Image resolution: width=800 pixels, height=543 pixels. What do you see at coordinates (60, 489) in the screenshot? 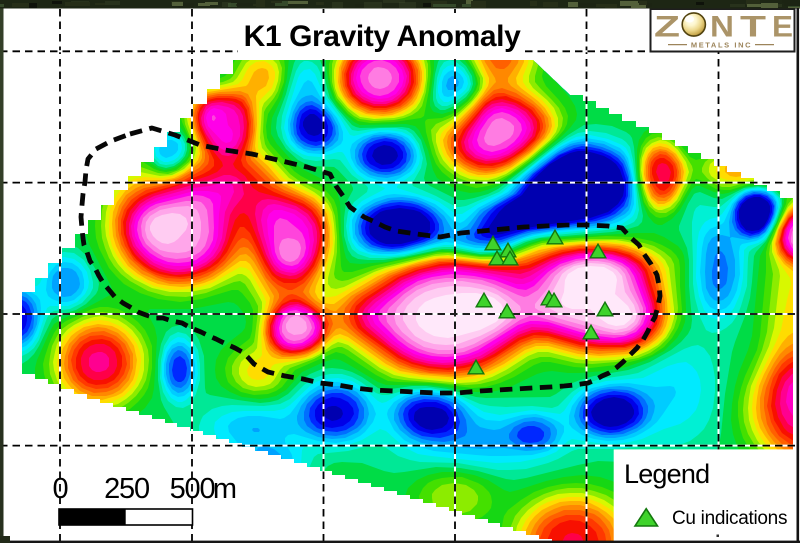
I see `svg-text: 0` at bounding box center [60, 489].